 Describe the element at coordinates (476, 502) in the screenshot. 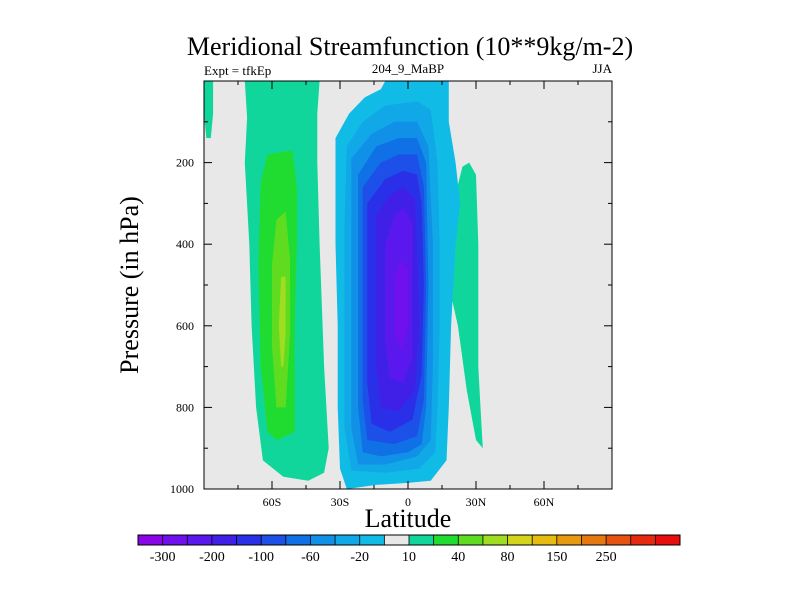

I see `x-tick-label: 30N` at that location.